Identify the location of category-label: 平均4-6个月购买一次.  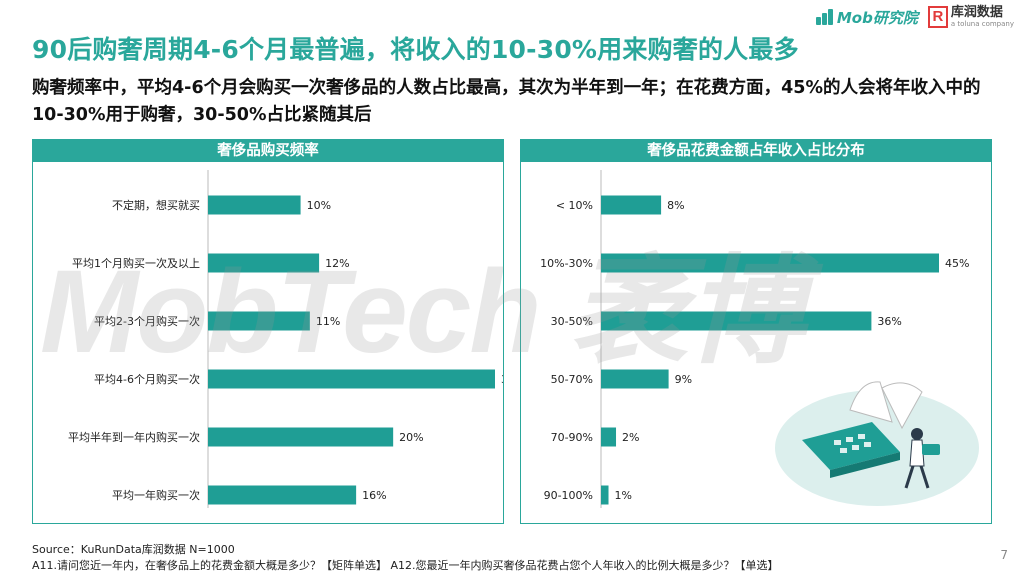
(147, 379).